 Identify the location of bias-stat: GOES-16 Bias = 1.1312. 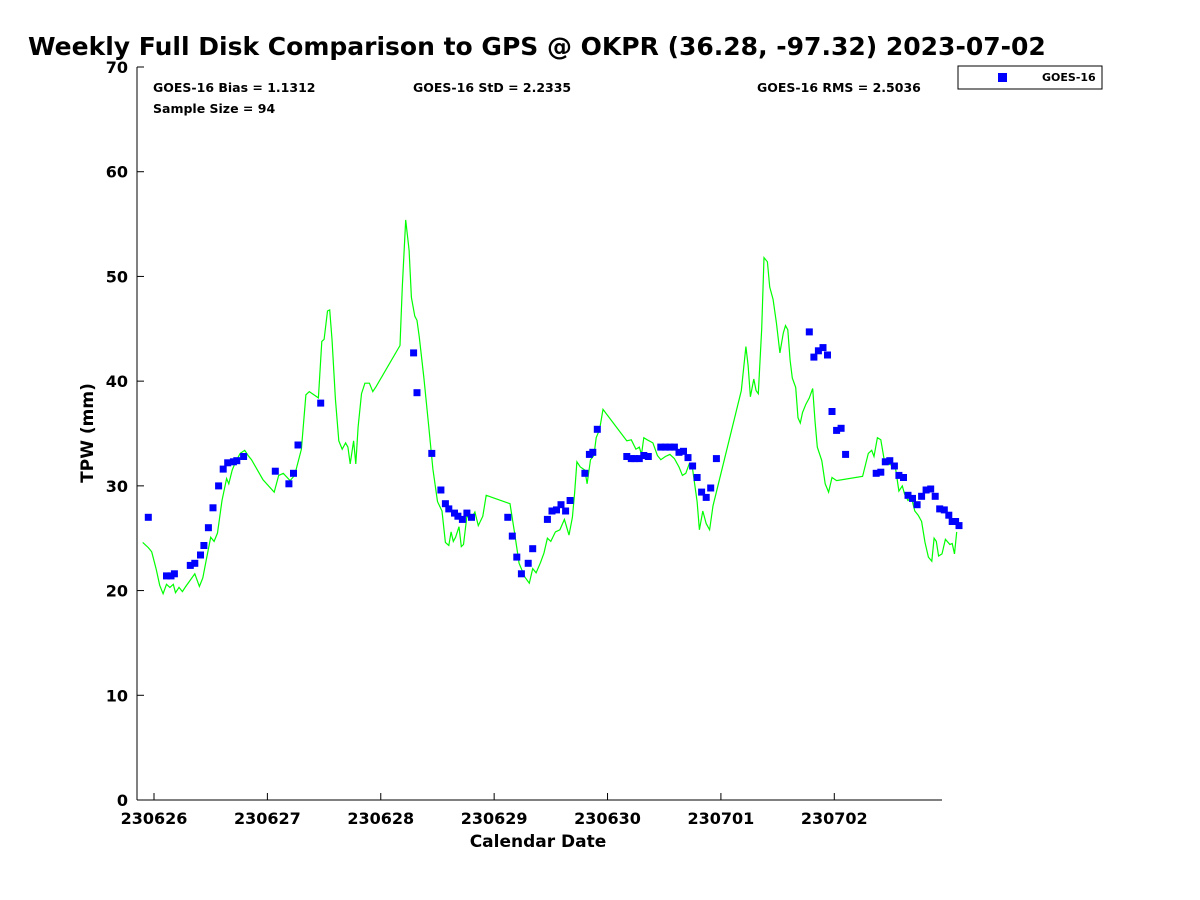
(234, 87).